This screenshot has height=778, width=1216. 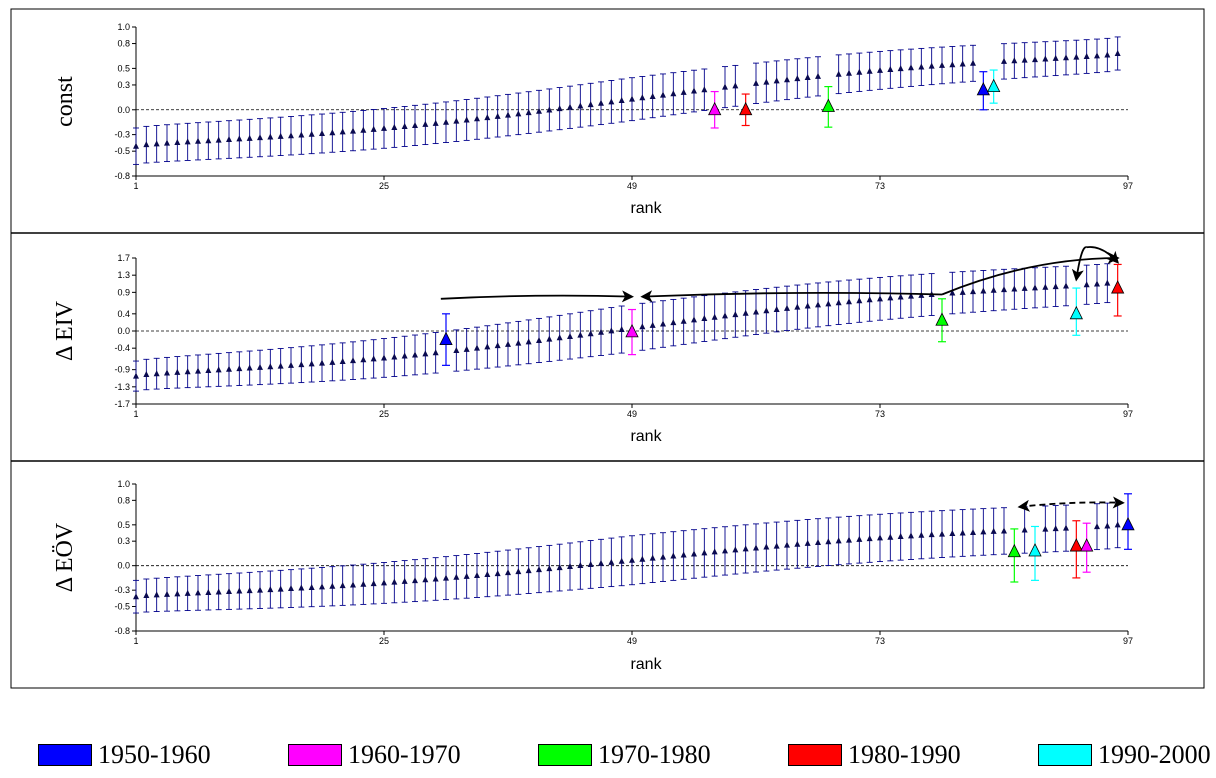 What do you see at coordinates (65, 101) in the screenshot?
I see `y-axis-label: const` at bounding box center [65, 101].